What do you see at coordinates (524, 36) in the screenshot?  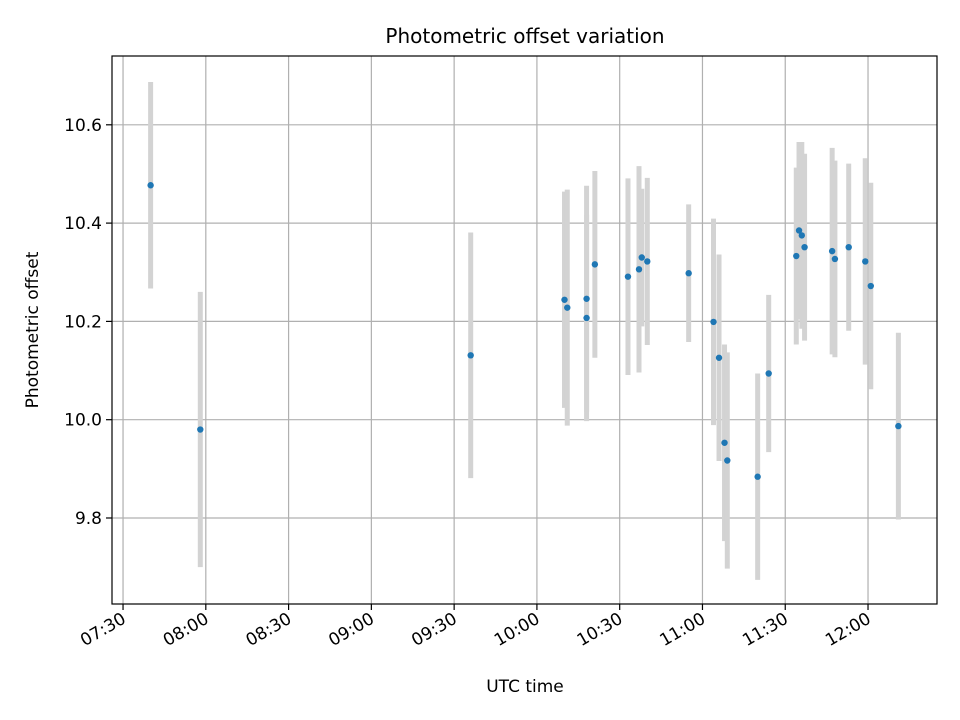 I see `chart-title: Photometric offset variation` at bounding box center [524, 36].